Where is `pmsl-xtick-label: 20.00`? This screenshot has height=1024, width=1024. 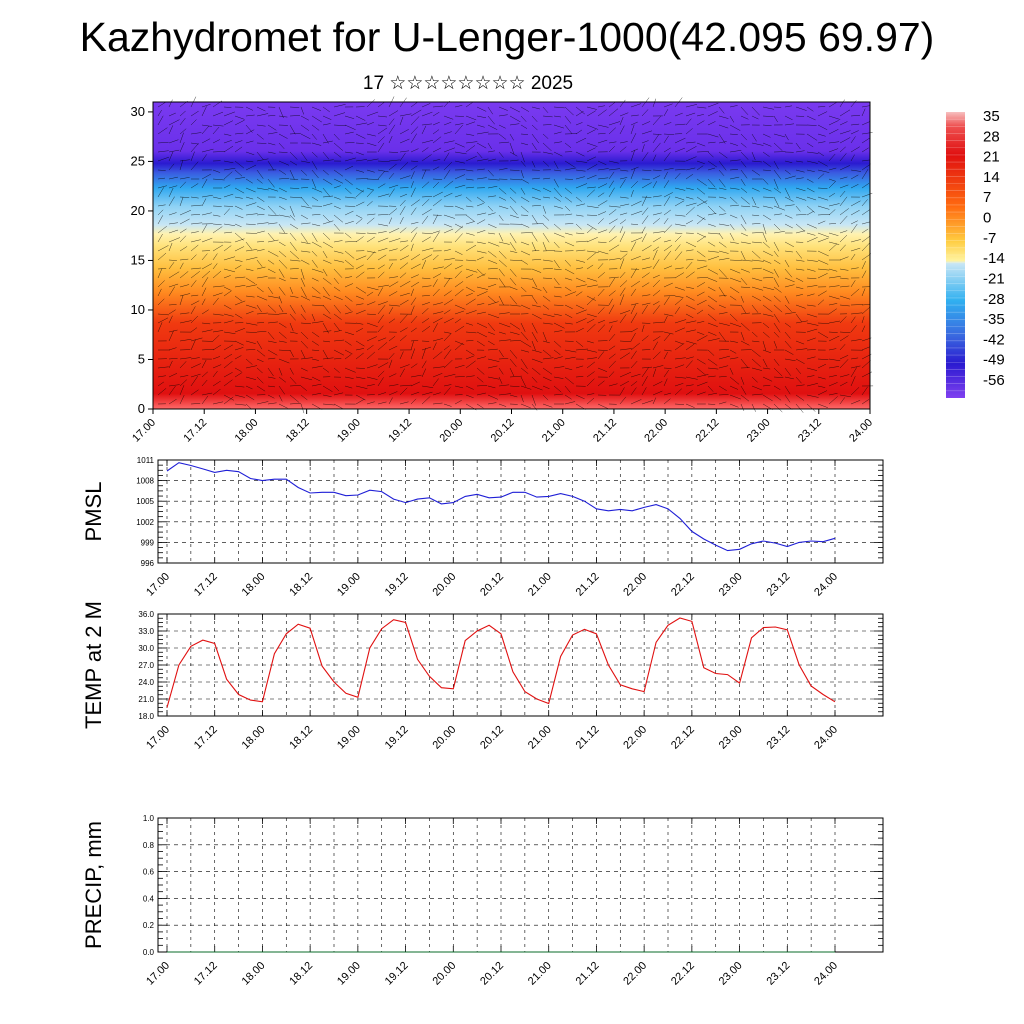
pmsl-xtick-label: 20.00 is located at coordinates (444, 585).